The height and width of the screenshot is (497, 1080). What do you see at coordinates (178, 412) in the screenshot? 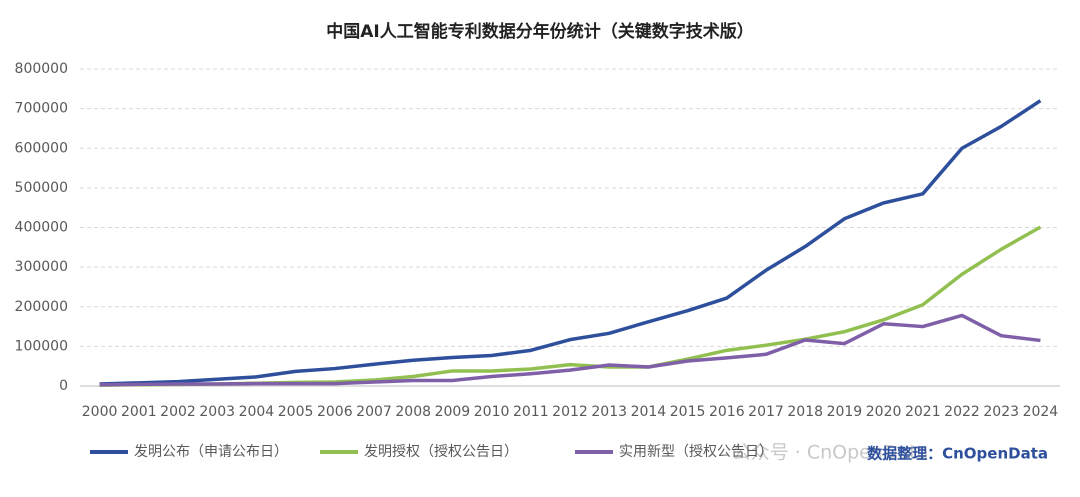
I see `x-tick-label: 2002` at bounding box center [178, 412].